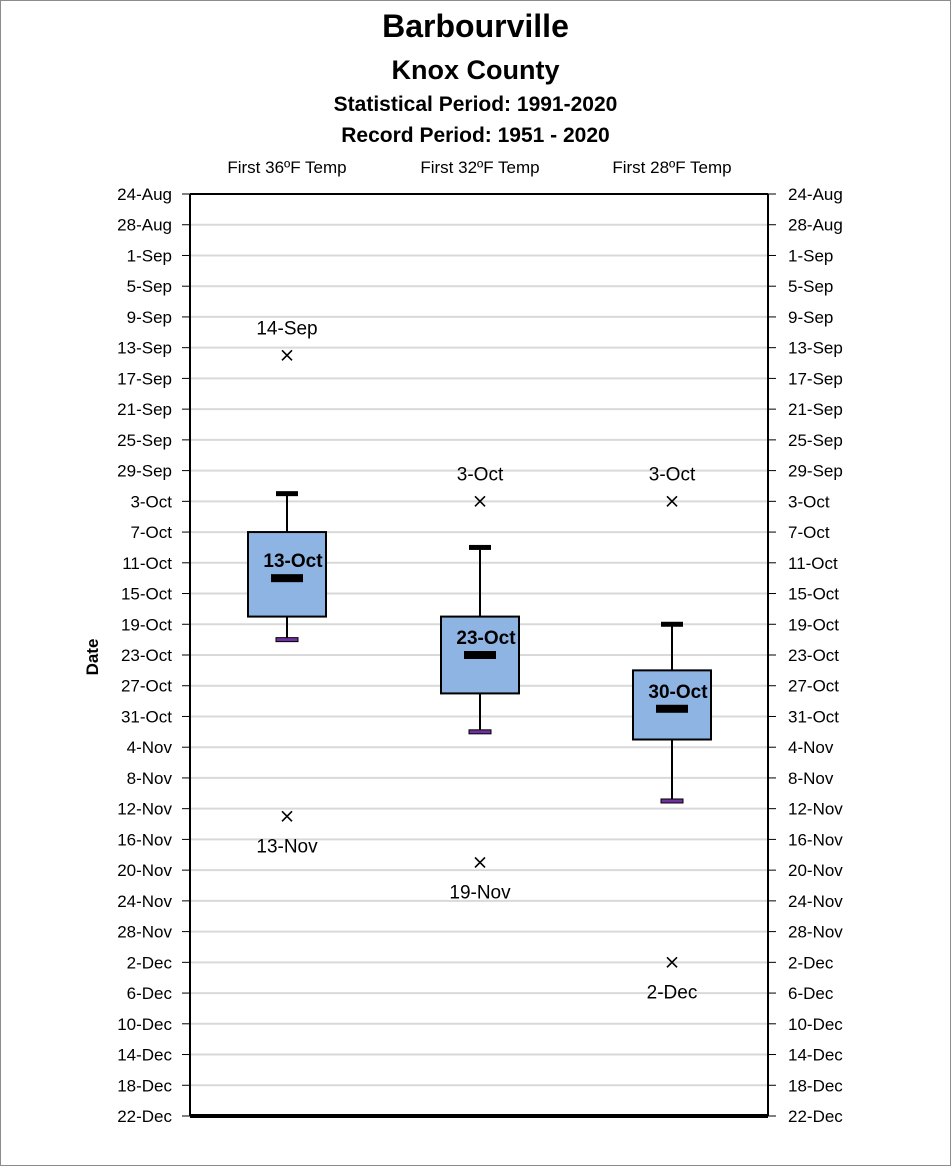 This screenshot has height=1166, width=951. I want to click on y-tick-label-right: 22-Dec, so click(815, 1116).